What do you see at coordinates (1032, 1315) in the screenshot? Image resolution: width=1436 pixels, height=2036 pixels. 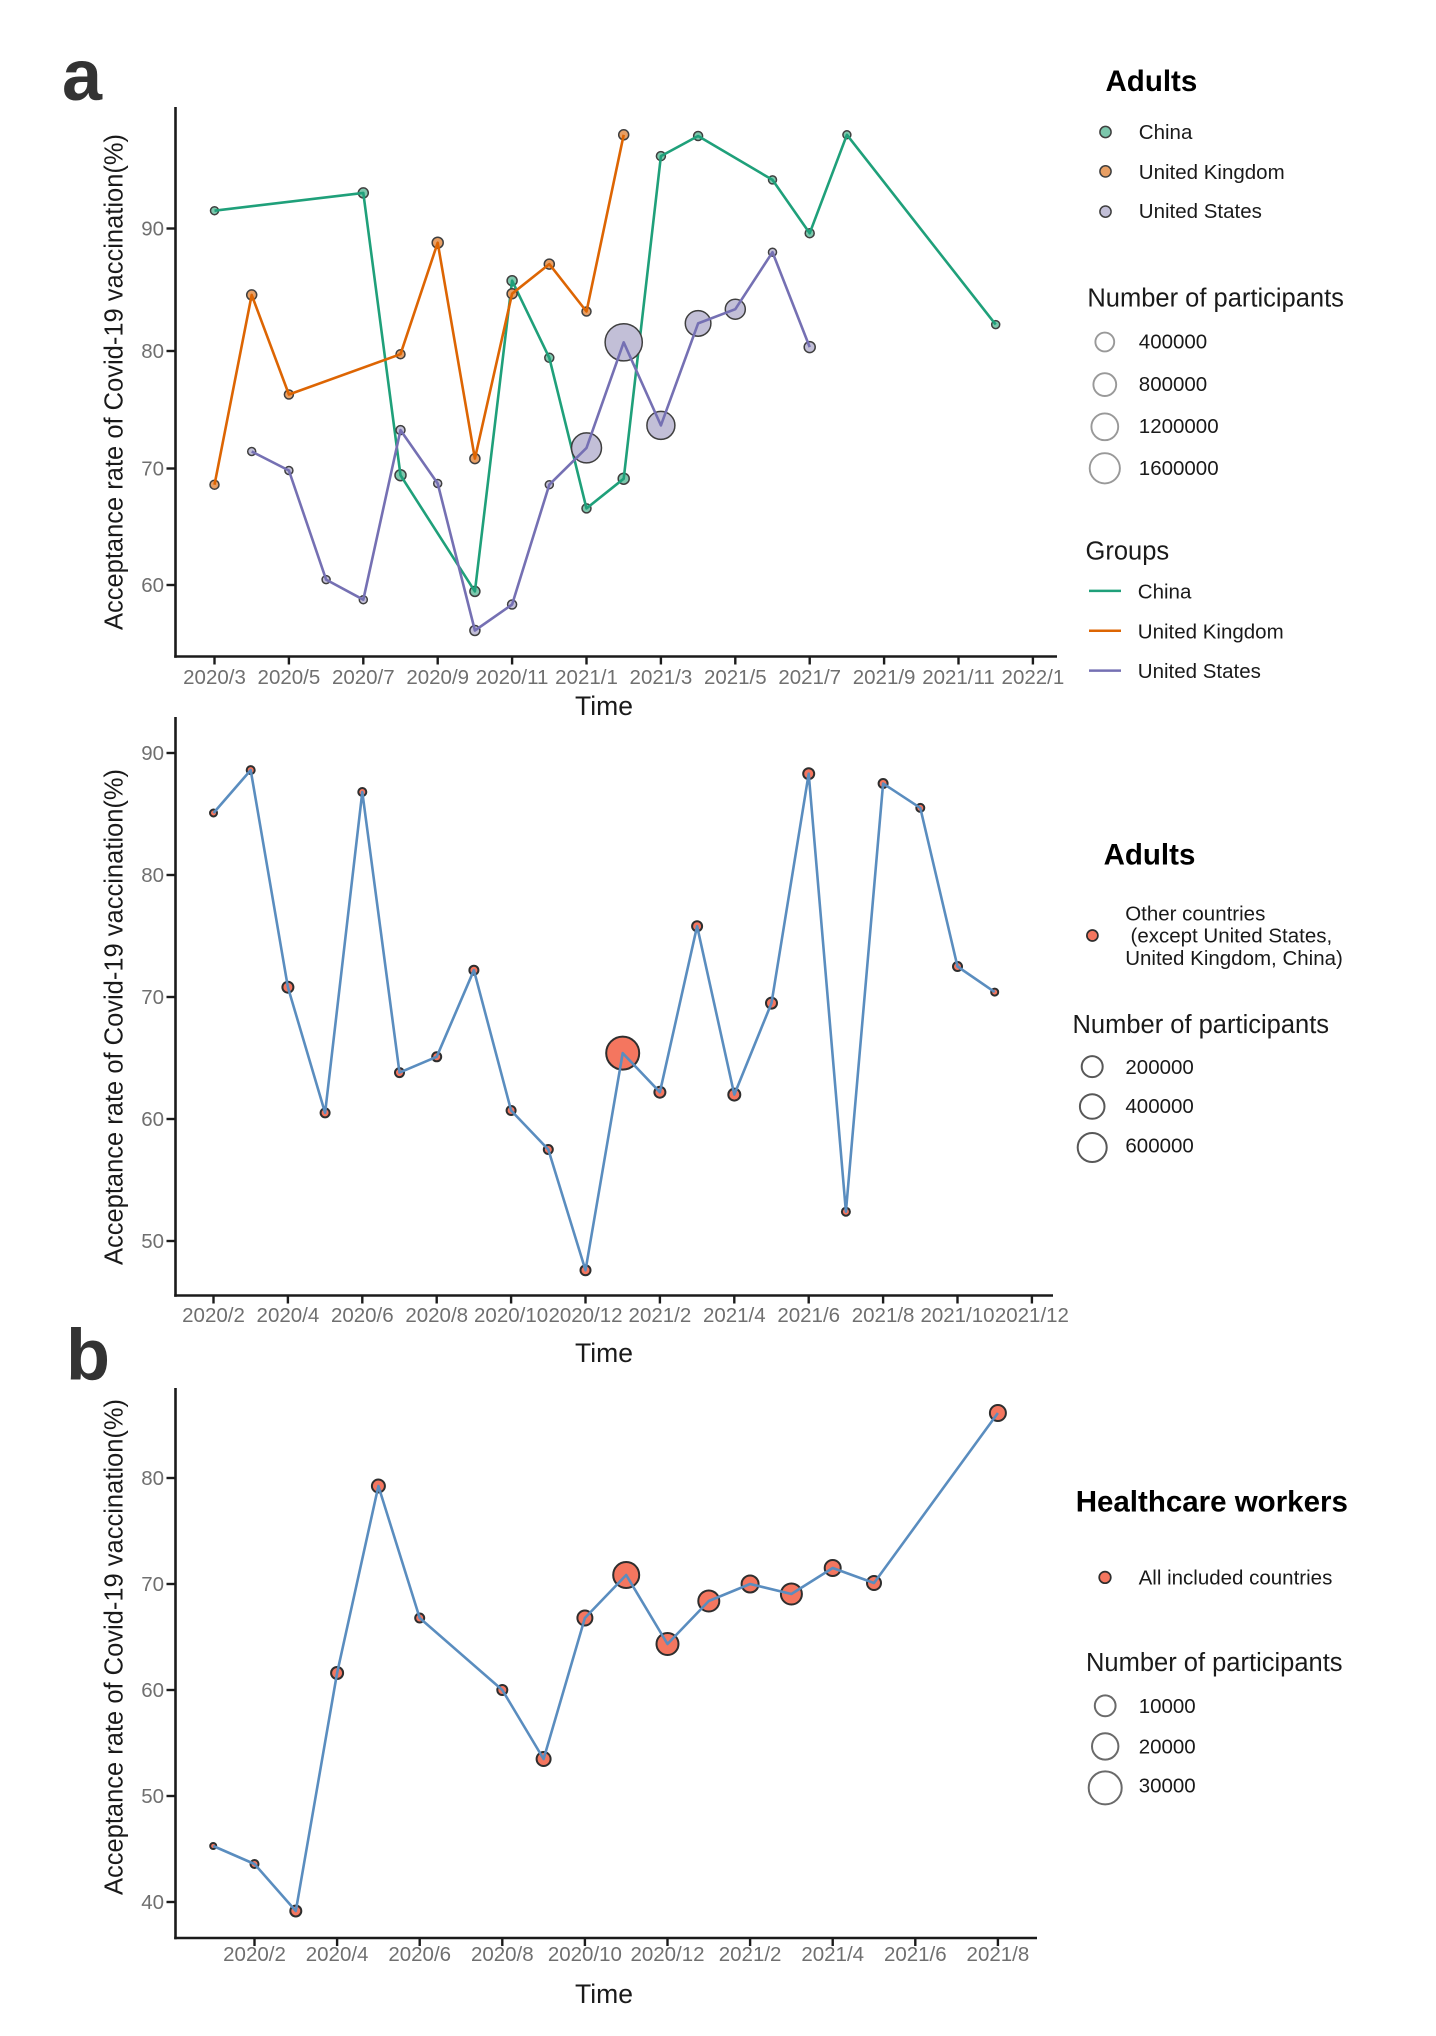 I see `svg-text: 2021/12` at bounding box center [1032, 1315].